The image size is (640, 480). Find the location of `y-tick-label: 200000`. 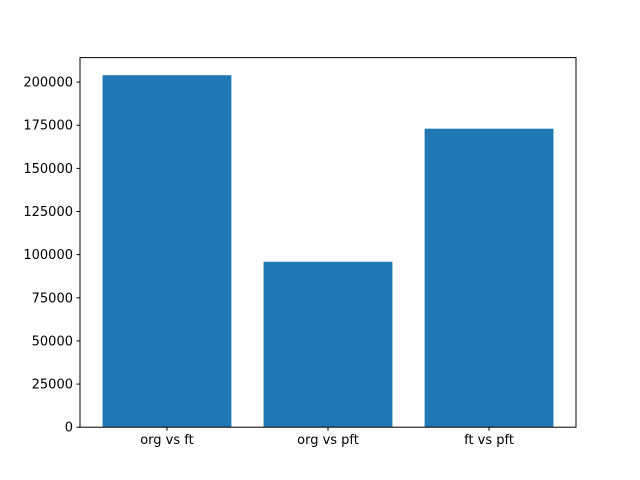

y-tick-label: 200000 is located at coordinates (48, 83).